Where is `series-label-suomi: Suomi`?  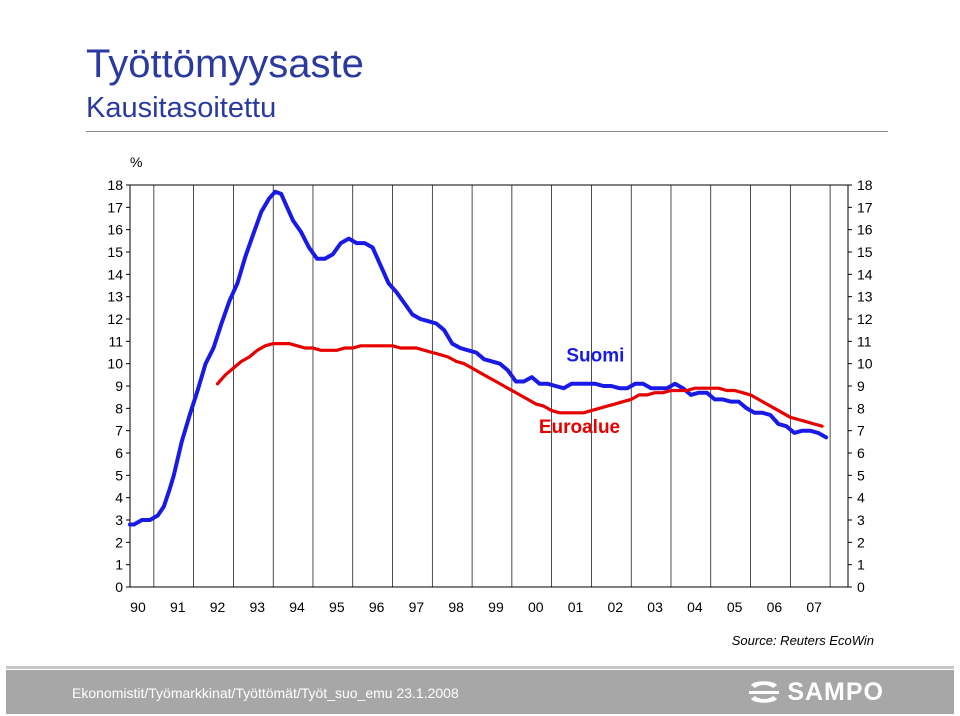
series-label-suomi: Suomi is located at coordinates (595, 355).